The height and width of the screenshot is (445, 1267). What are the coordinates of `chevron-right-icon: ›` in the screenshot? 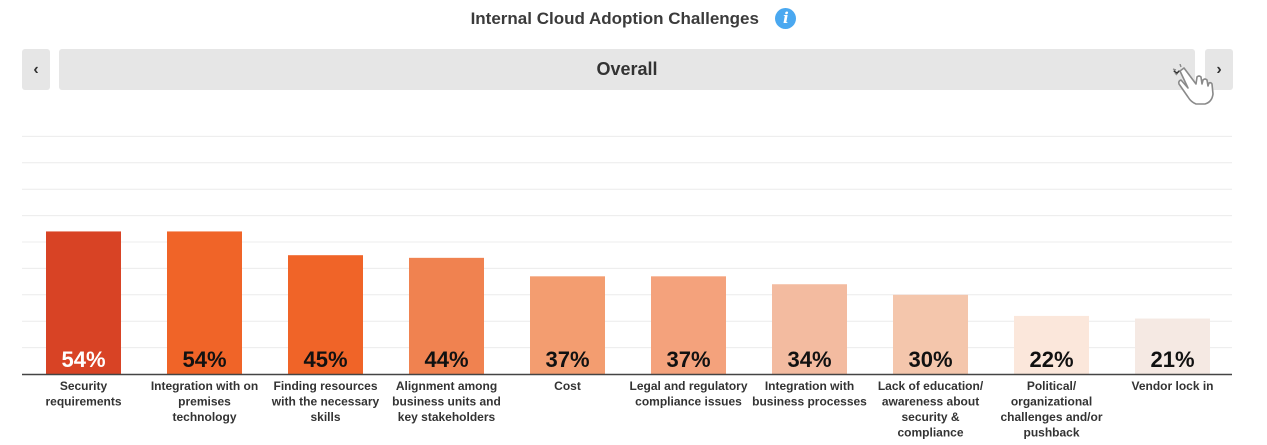 It's located at (1219, 69).